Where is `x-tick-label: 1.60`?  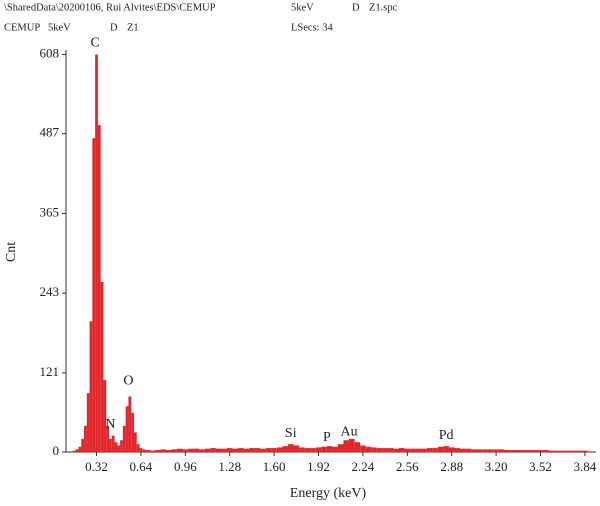 x-tick-label: 1.60 is located at coordinates (274, 466).